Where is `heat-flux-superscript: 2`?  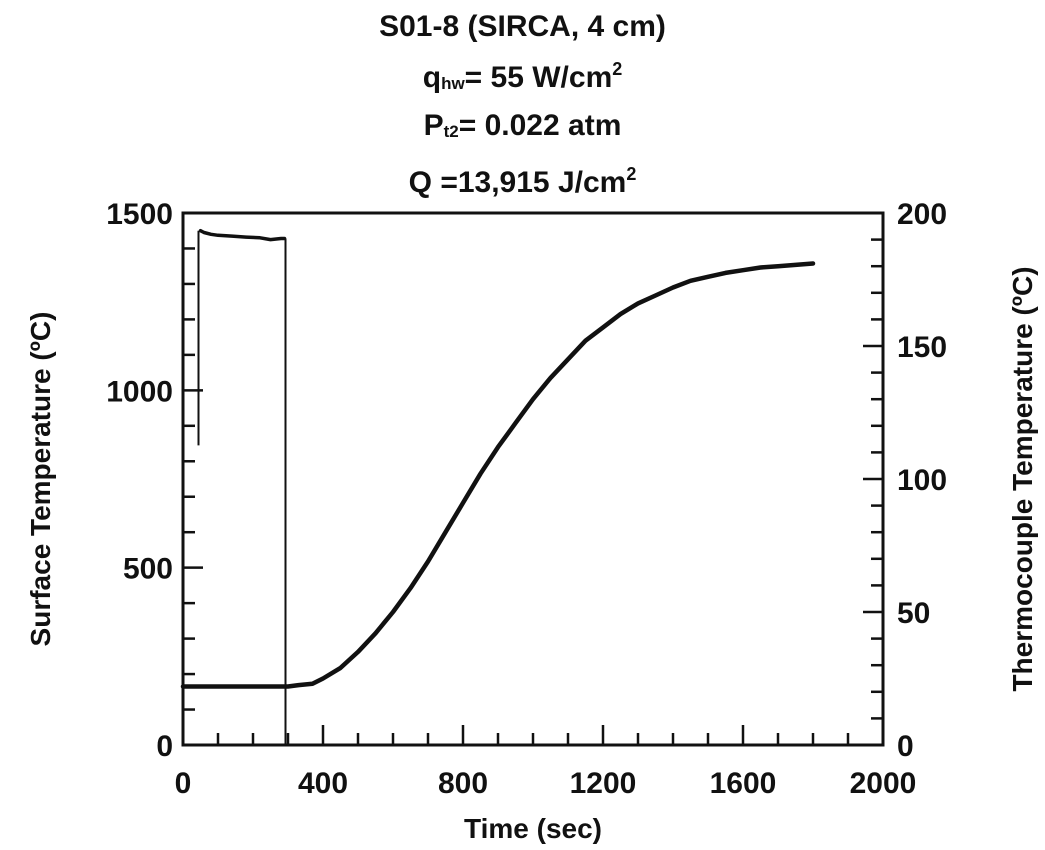
heat-flux-superscript: 2 is located at coordinates (617, 69).